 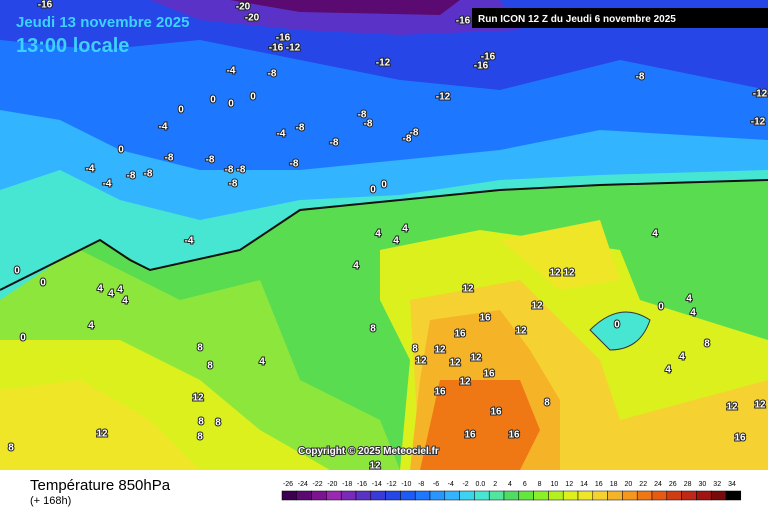 What do you see at coordinates (577, 19) in the screenshot?
I see `run-text: Run ICON 12 Z du Jeudi 6 novembre 2025` at bounding box center [577, 19].